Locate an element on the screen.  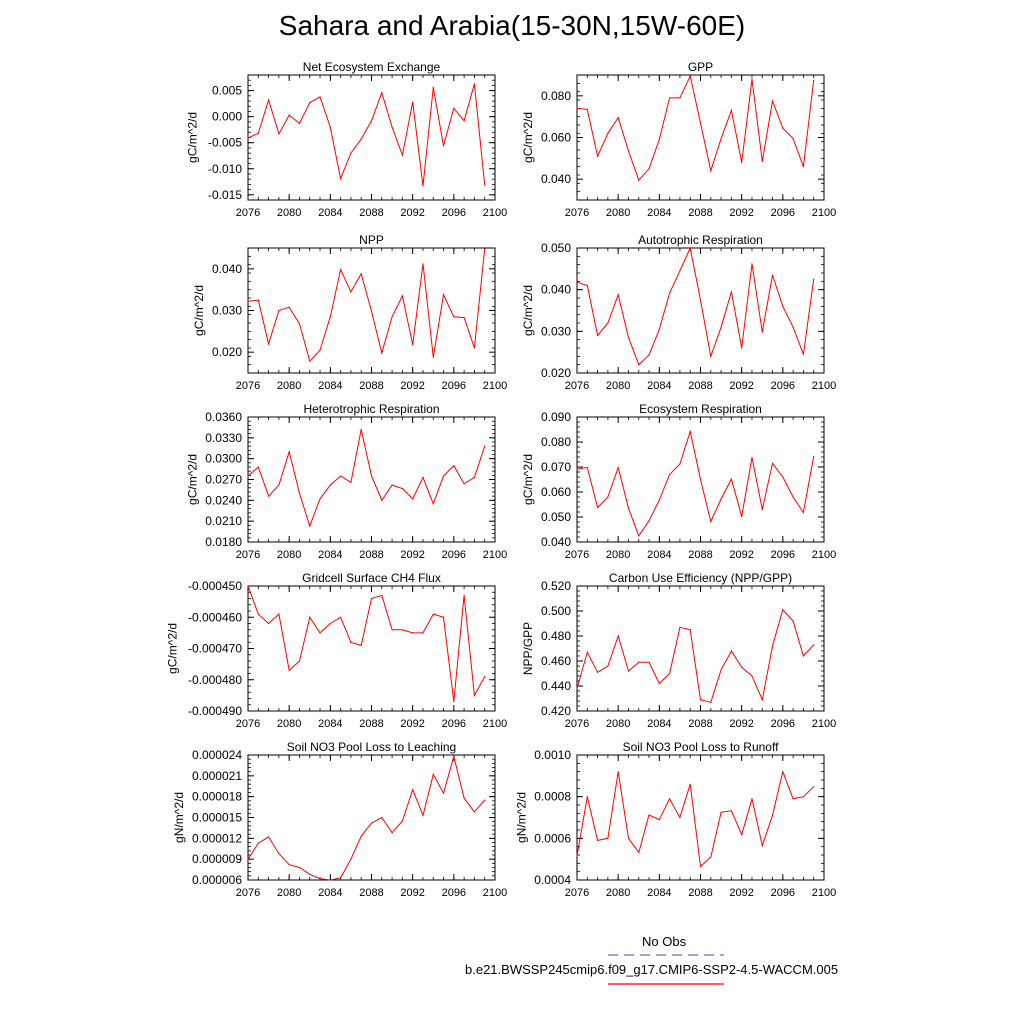
panel-title: GPP is located at coordinates (700, 67).